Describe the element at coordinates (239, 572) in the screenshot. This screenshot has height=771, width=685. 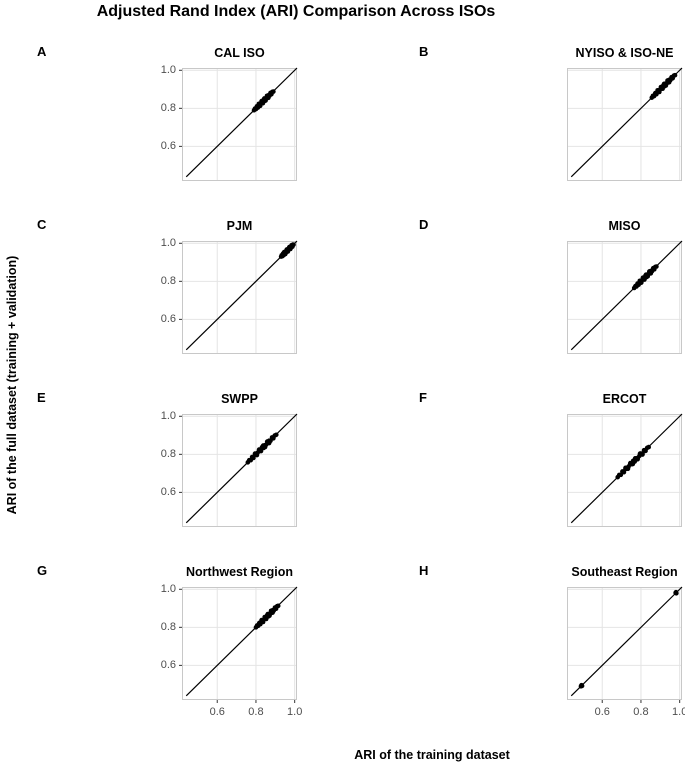
I see `panel-title-G: Northwest Region` at that location.